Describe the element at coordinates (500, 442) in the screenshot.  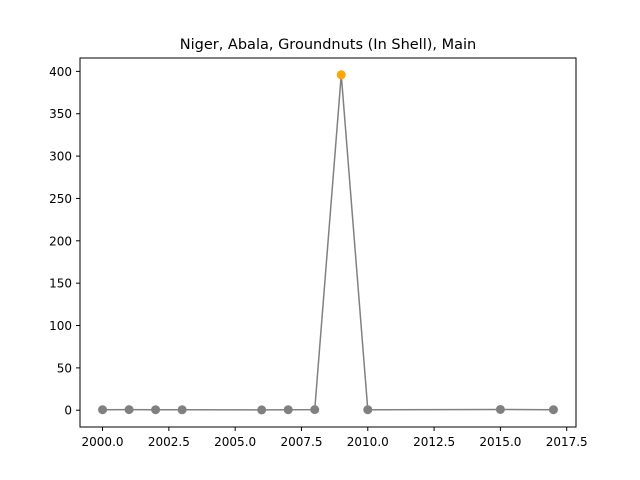
I see `x-tick-label: 2015.0` at that location.